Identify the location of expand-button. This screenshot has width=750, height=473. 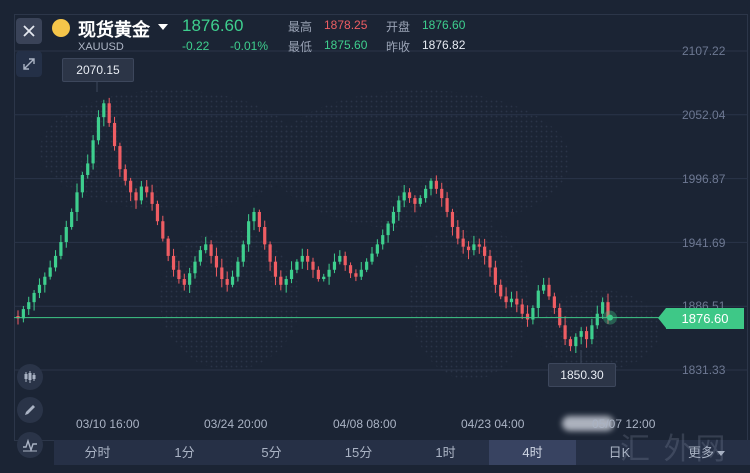
(29, 64).